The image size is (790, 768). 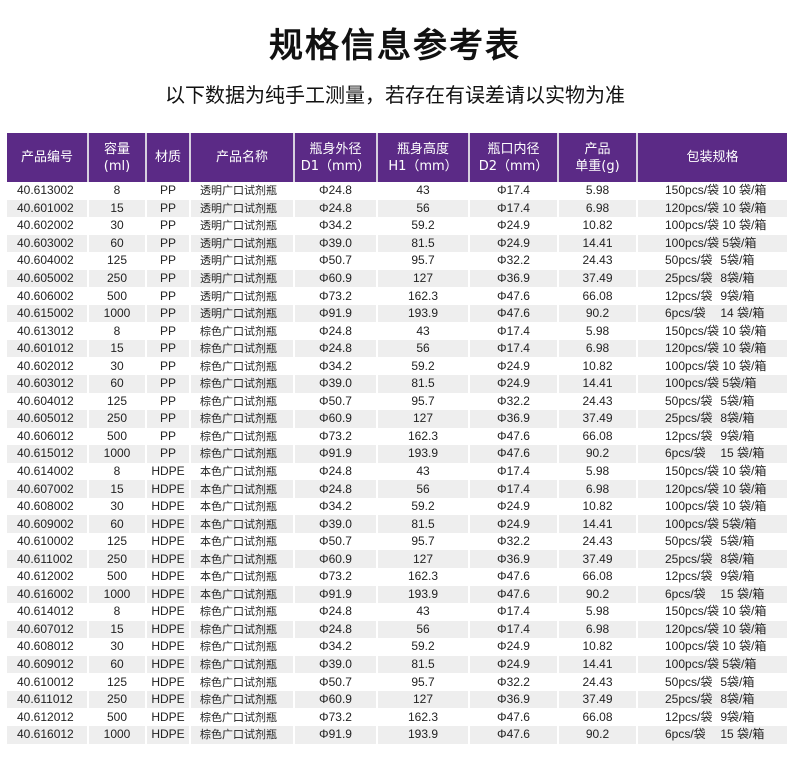 What do you see at coordinates (422, 149) in the screenshot?
I see `header-label: 瓶身高度` at bounding box center [422, 149].